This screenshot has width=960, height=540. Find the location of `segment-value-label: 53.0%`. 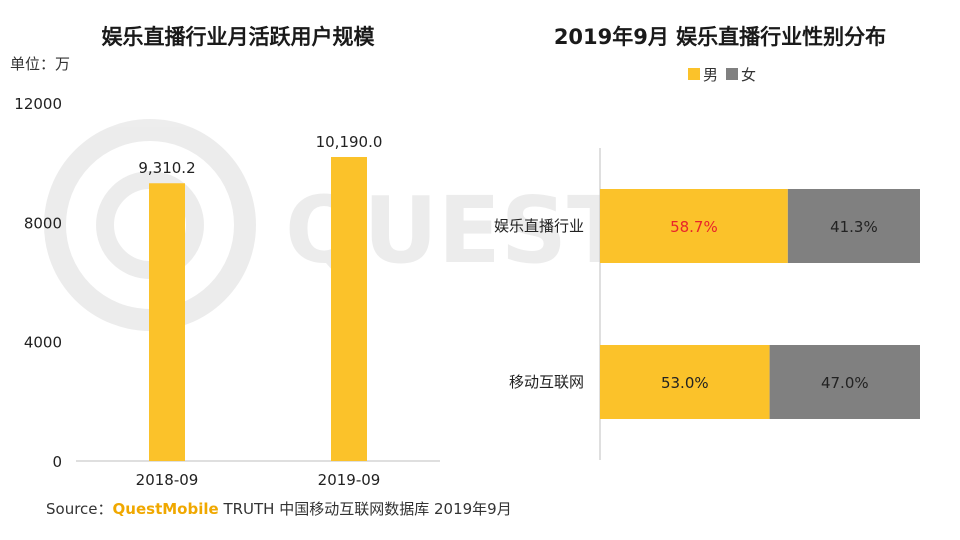

segment-value-label: 53.0% is located at coordinates (685, 383).